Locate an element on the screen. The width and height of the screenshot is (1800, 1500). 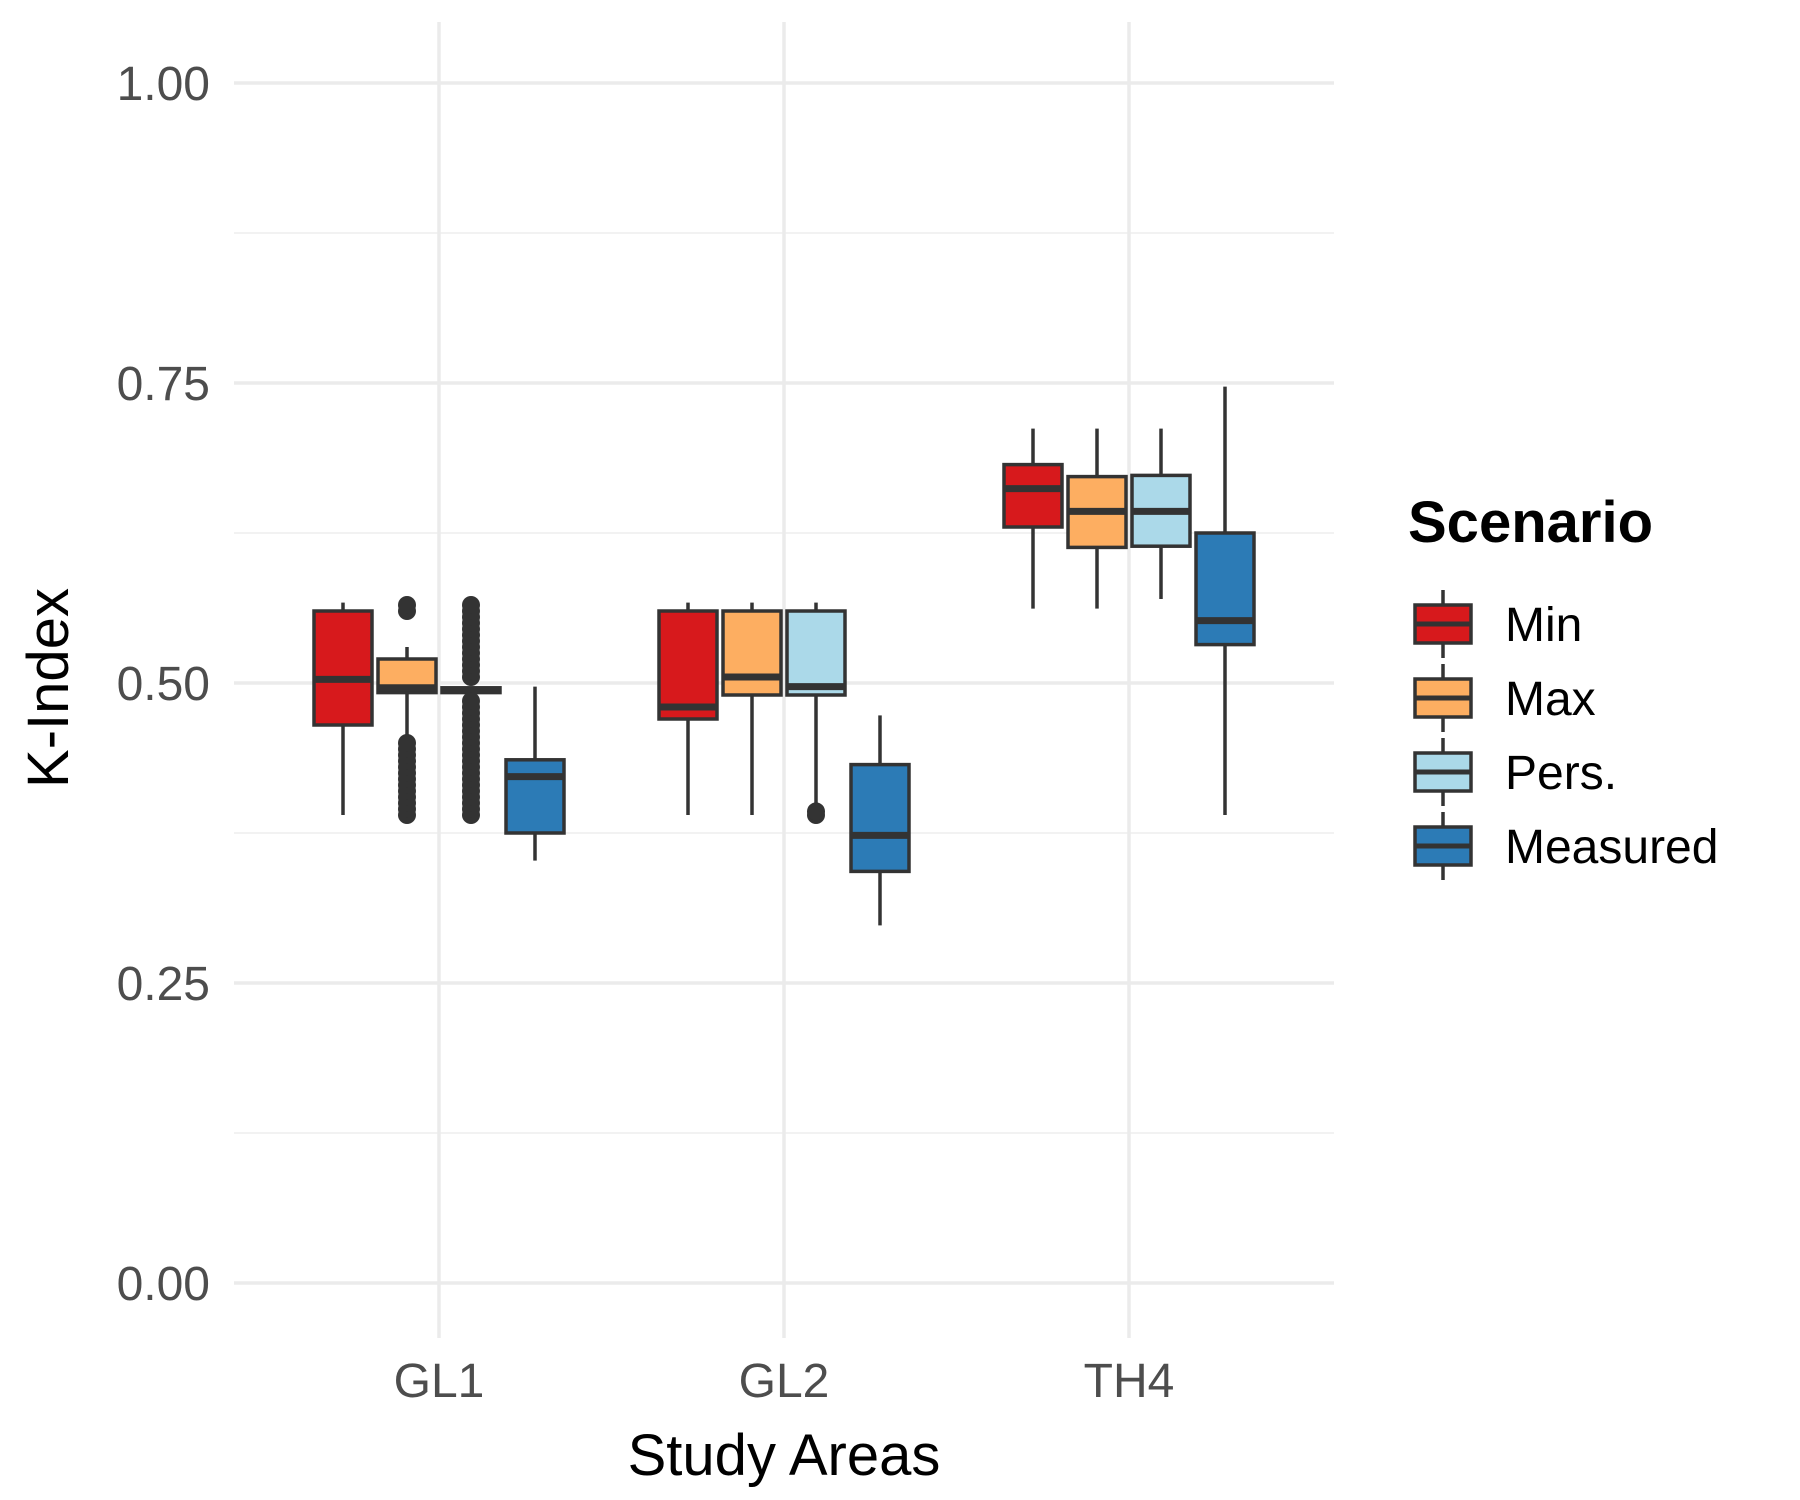
y-tick-label: 1.00 is located at coordinates (163, 84).